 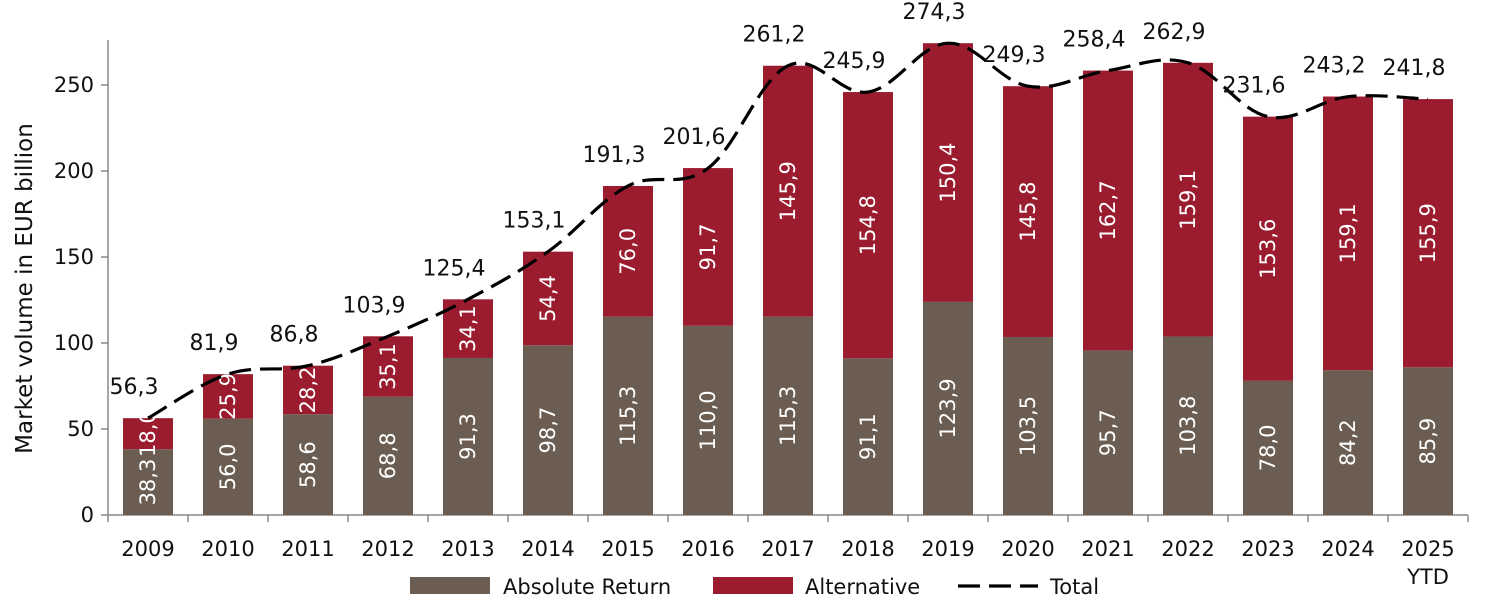 I want to click on x-tick-label: 2010, so click(x=227, y=549).